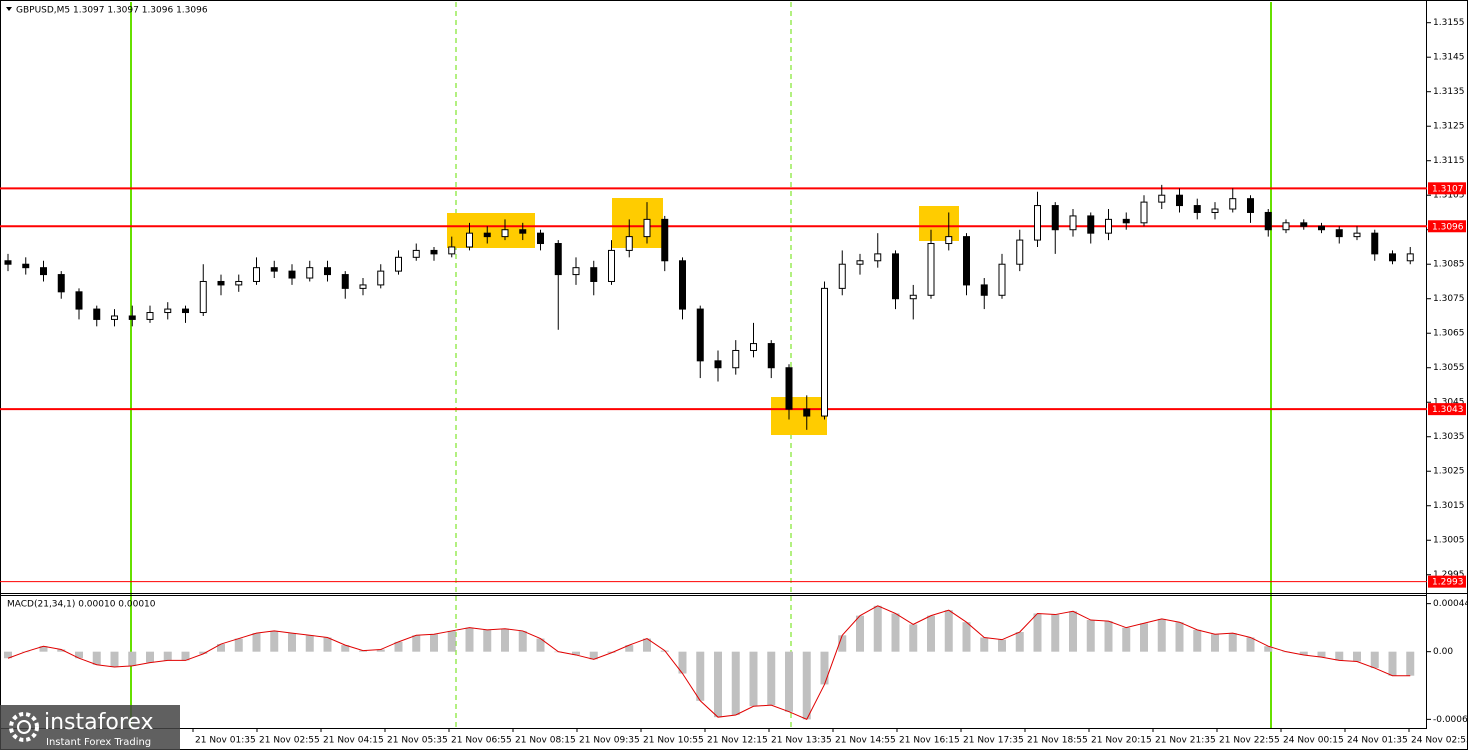  I want to click on level-label: 1.3096, so click(1448, 227).